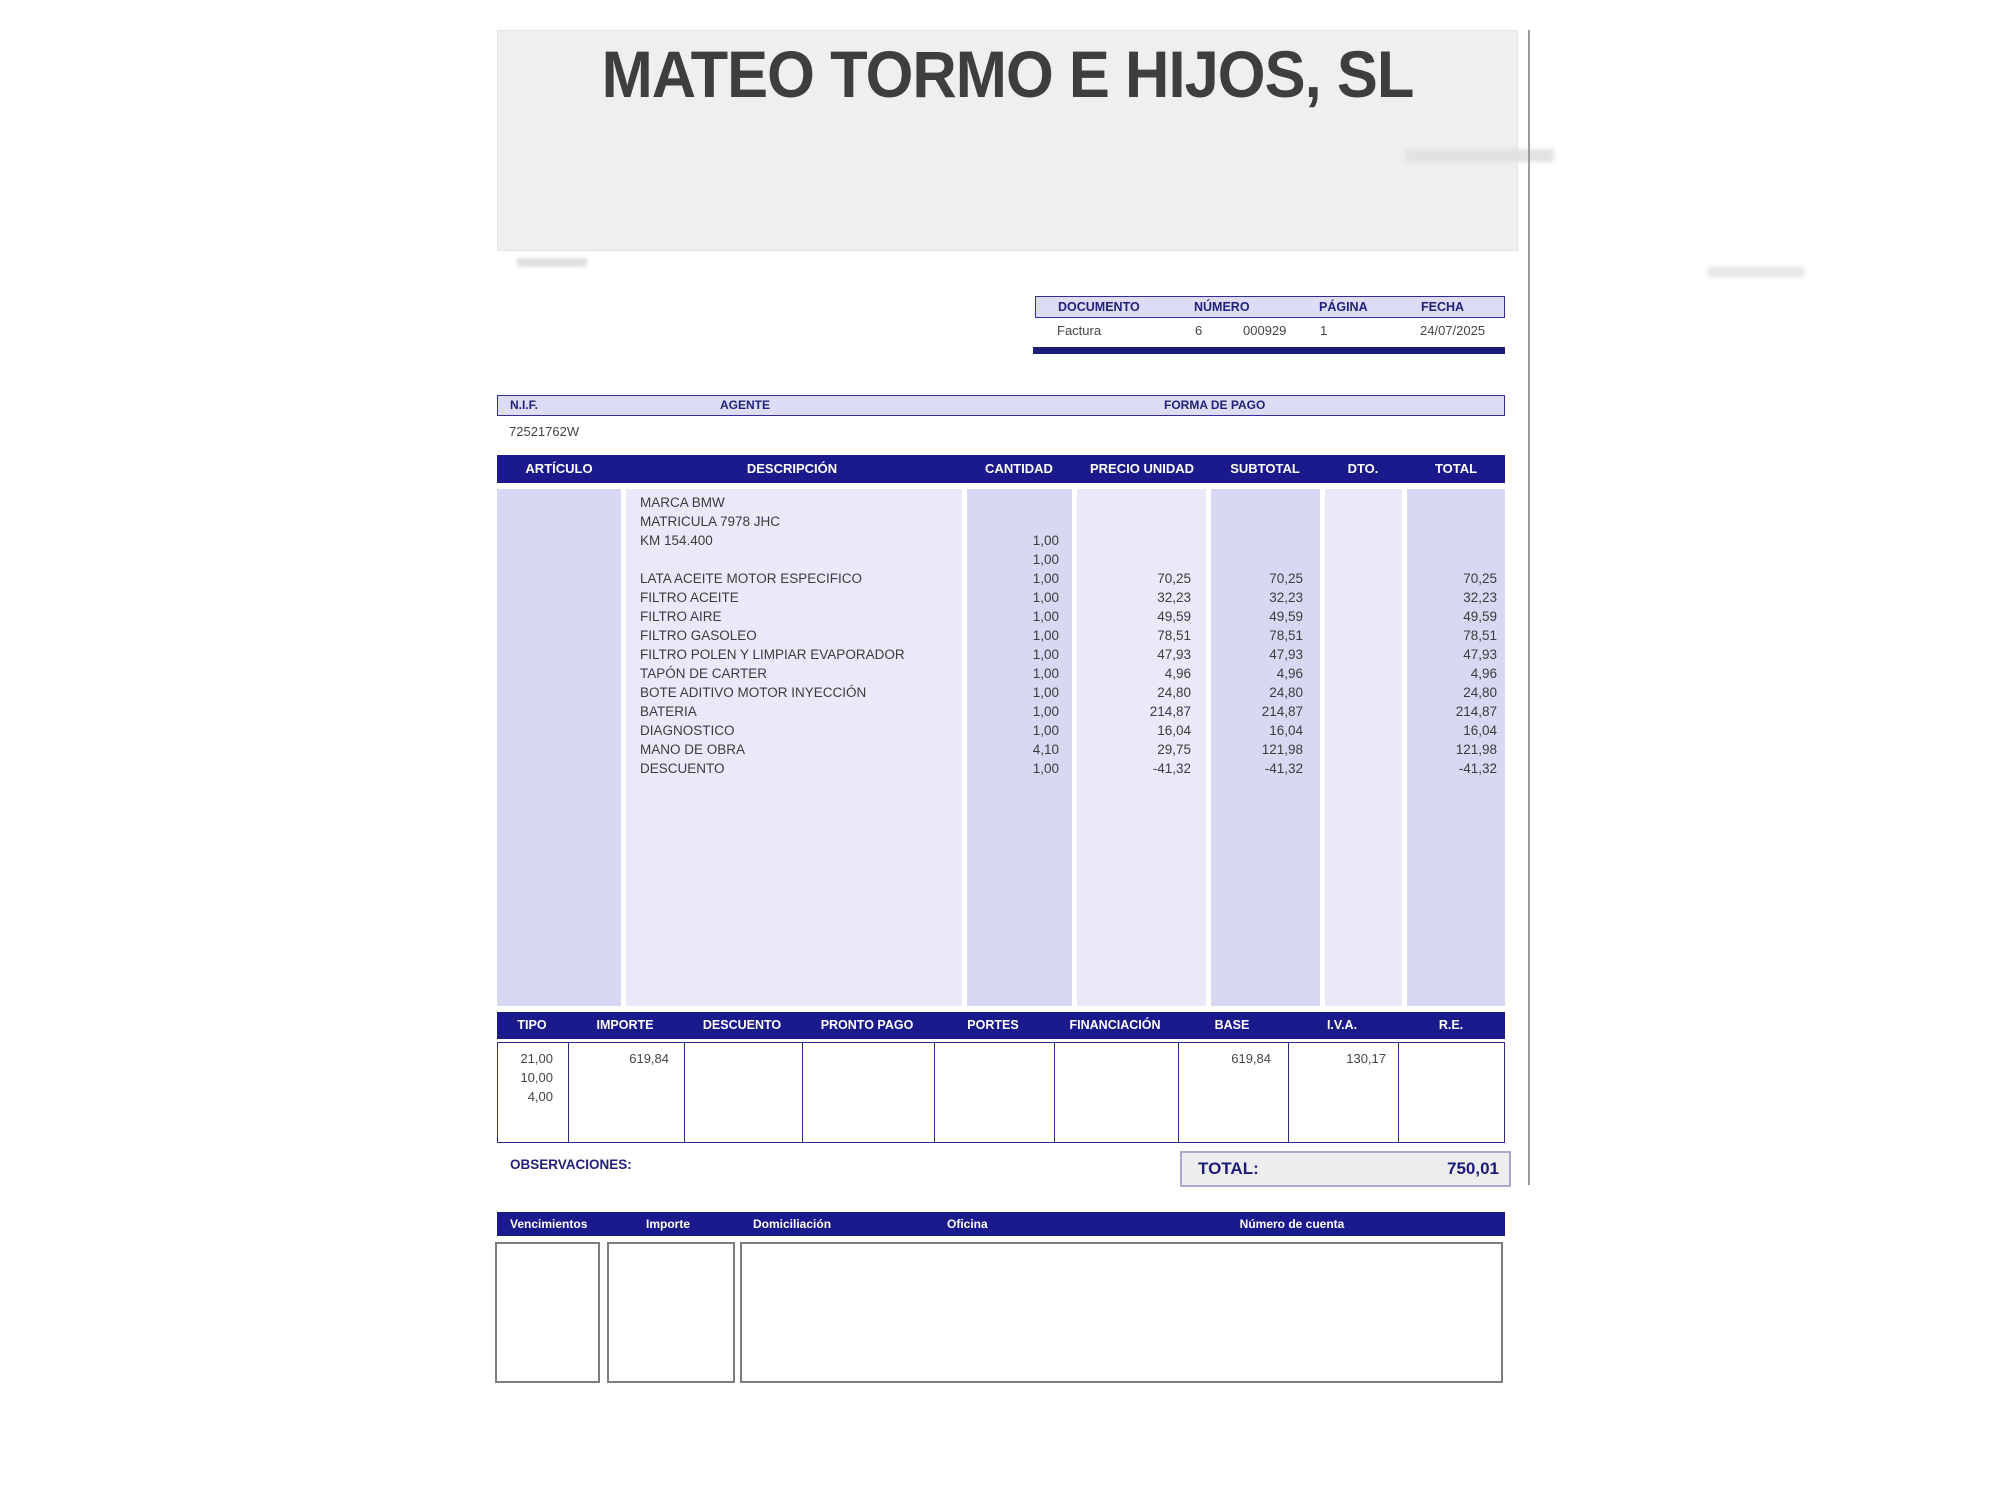 This screenshot has height=1500, width=2000. What do you see at coordinates (792, 1224) in the screenshot?
I see `col-domiciliacion: Domiciliación` at bounding box center [792, 1224].